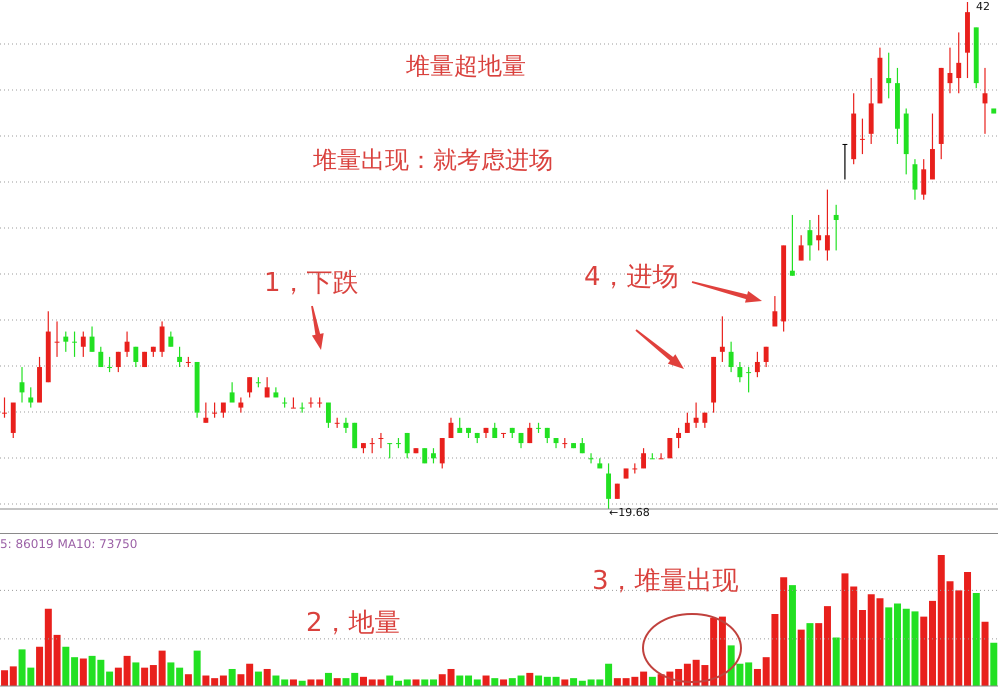 Image resolution: width=998 pixels, height=689 pixels. What do you see at coordinates (69, 544) in the screenshot?
I see `text: 5: 86019 MA10: 73750` at bounding box center [69, 544].